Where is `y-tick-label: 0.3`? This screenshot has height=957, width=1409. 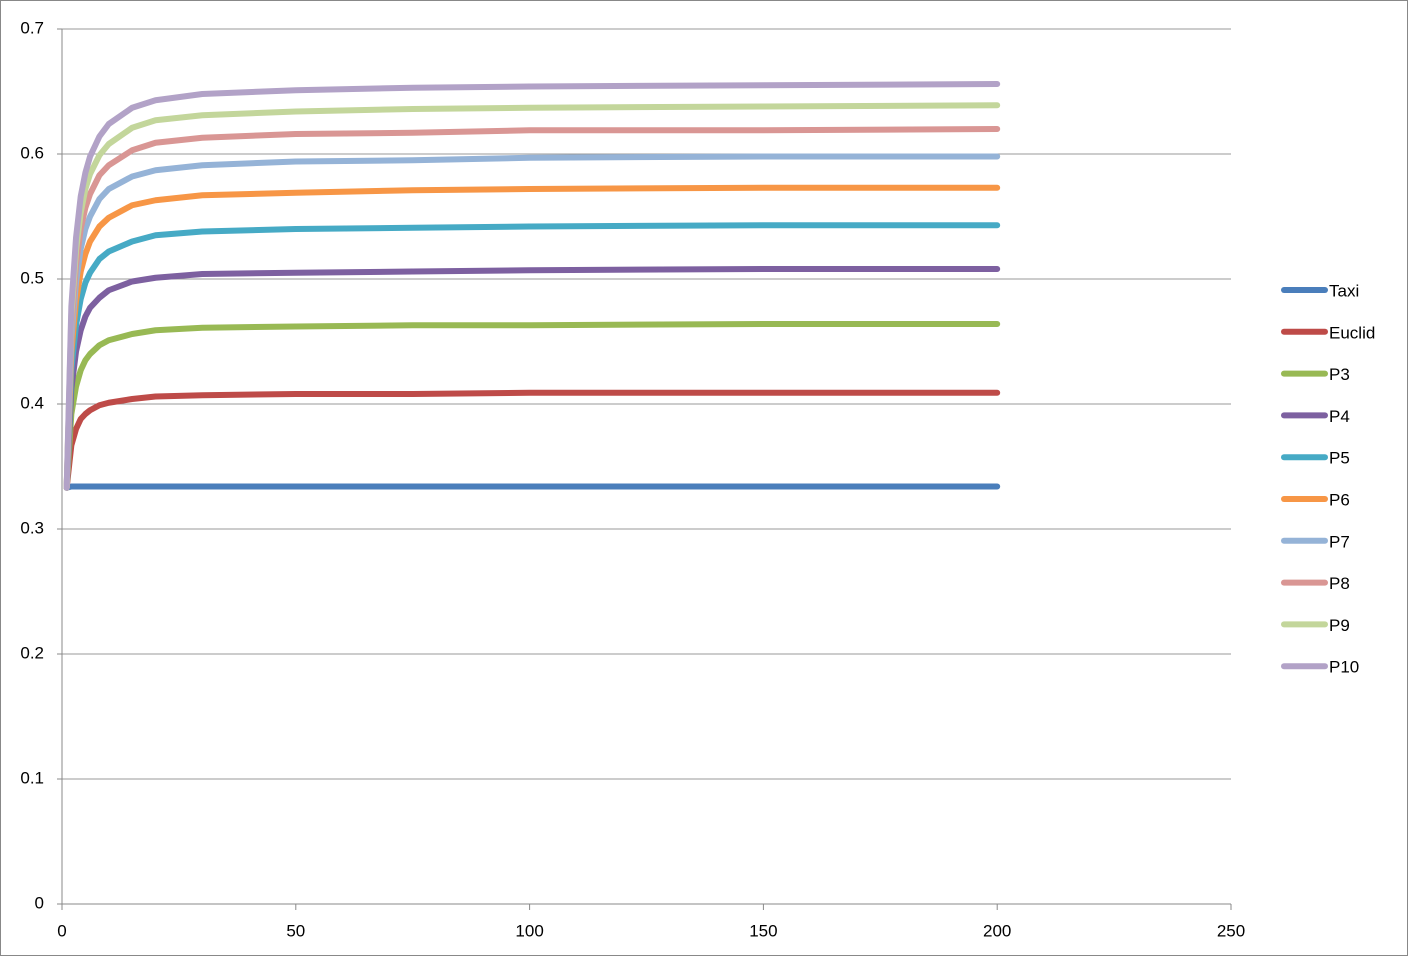 y-tick-label: 0.3 is located at coordinates (32, 527).